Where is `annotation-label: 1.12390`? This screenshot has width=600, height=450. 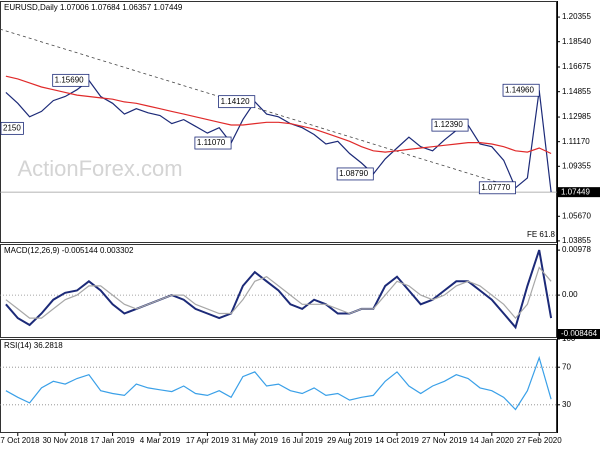 annotation-label: 1.12390 is located at coordinates (448, 124).